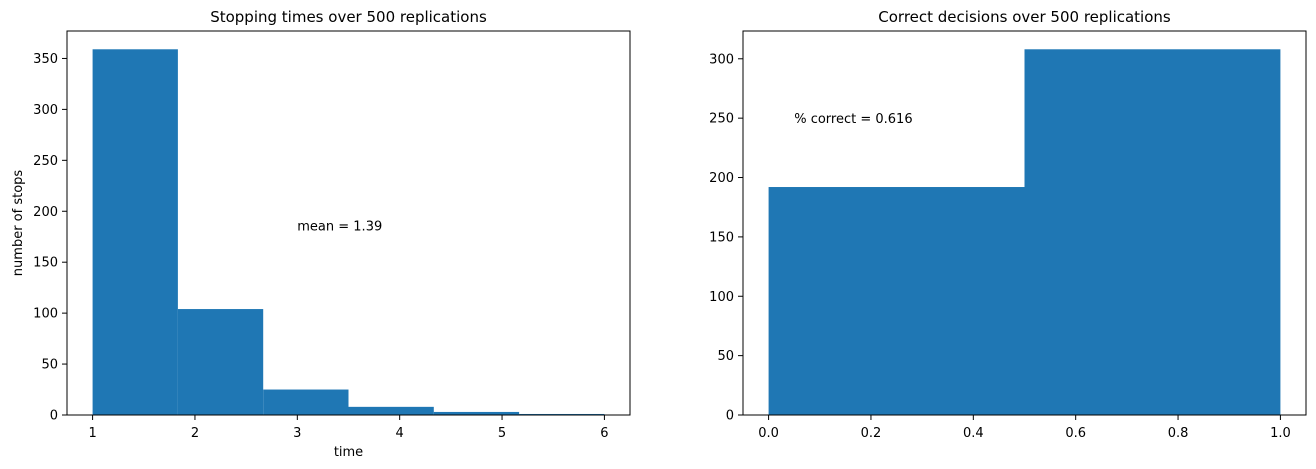 The height and width of the screenshot is (469, 1316). What do you see at coordinates (195, 433) in the screenshot?
I see `x-tick-label: 2` at bounding box center [195, 433].